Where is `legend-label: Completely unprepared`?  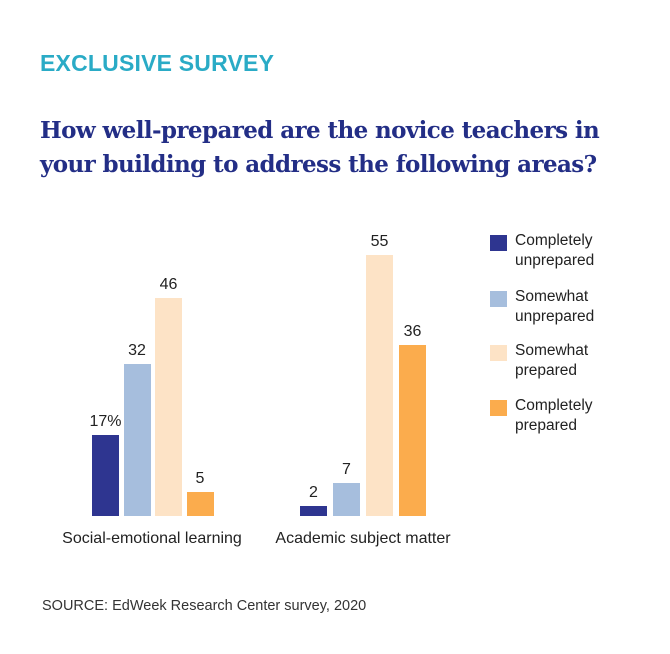 legend-label: Completely unprepared is located at coordinates (555, 250).